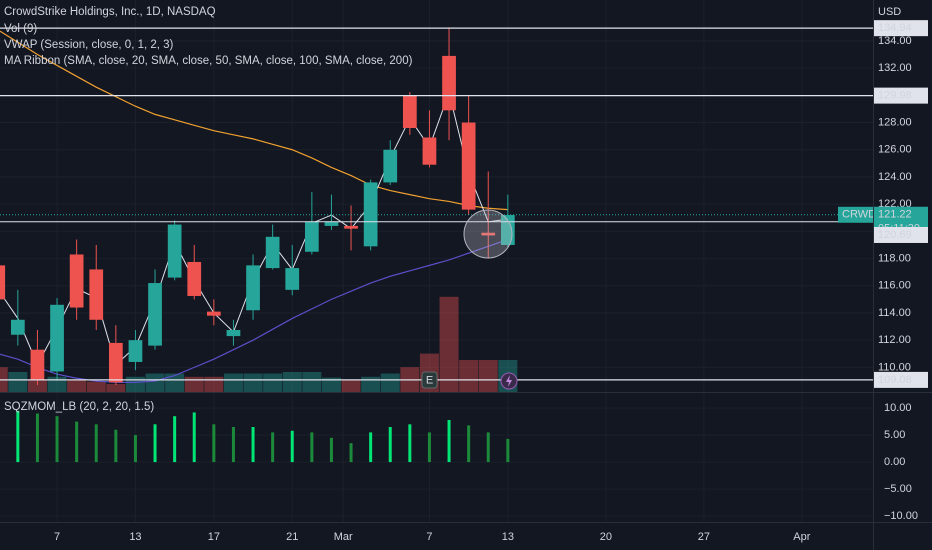 This screenshot has height=550, width=932. I want to click on y-tick-label: 112.00, so click(894, 340).